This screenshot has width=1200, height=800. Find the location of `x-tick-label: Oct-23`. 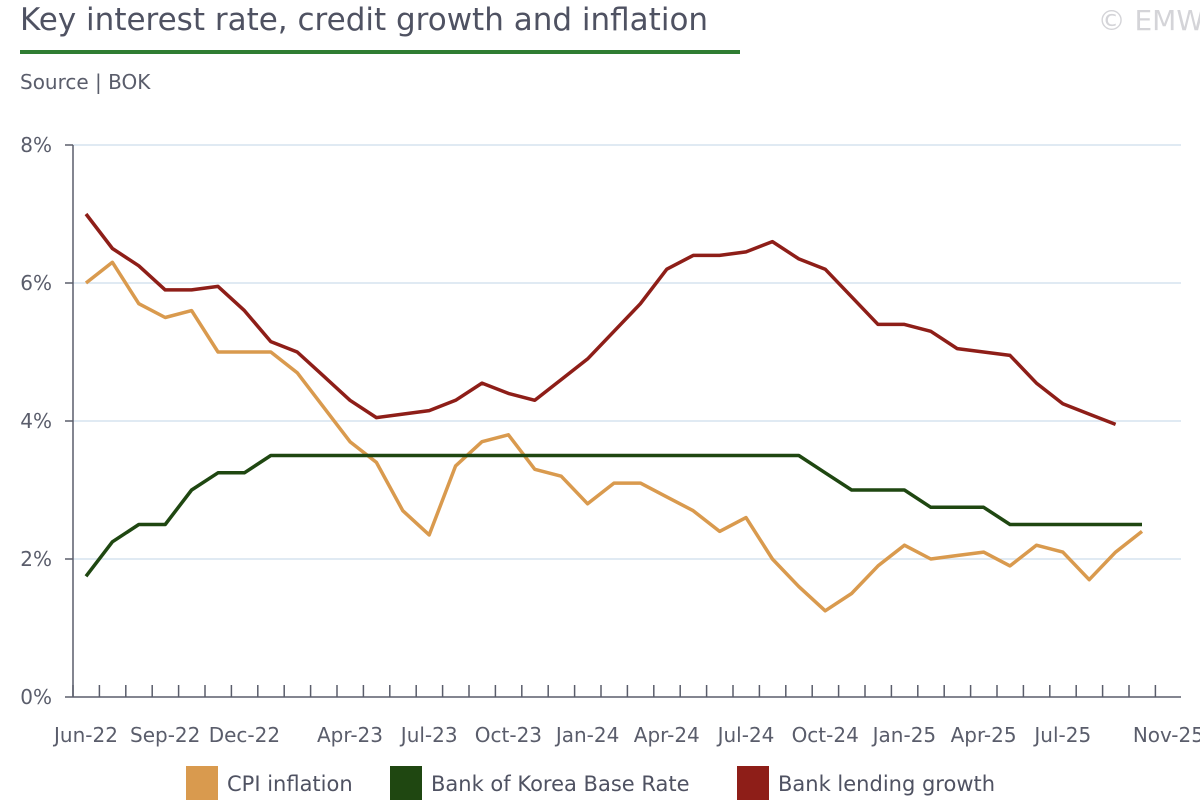

x-tick-label: Oct-23 is located at coordinates (508, 735).